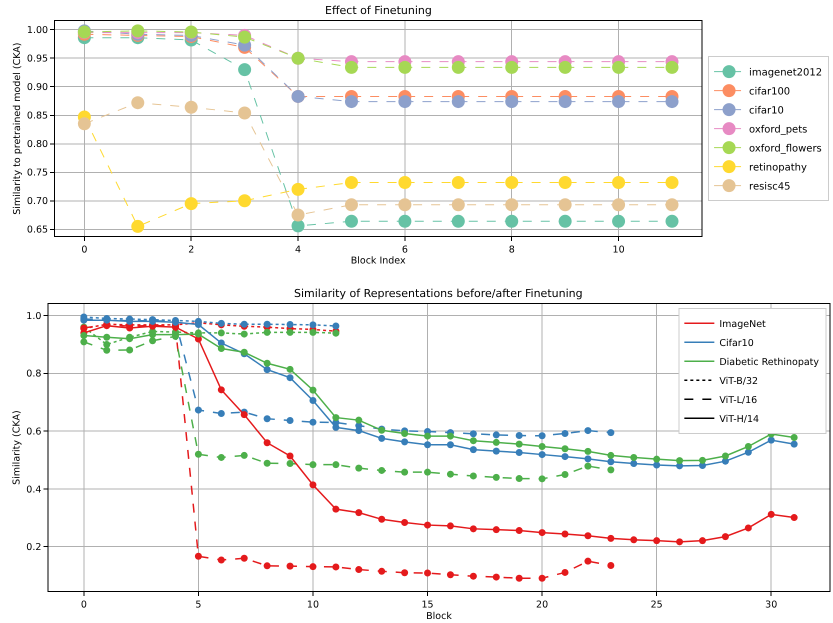 This screenshot has width=833, height=623. What do you see at coordinates (778, 130) in the screenshot?
I see `legend-label: oxford_pets` at bounding box center [778, 130].